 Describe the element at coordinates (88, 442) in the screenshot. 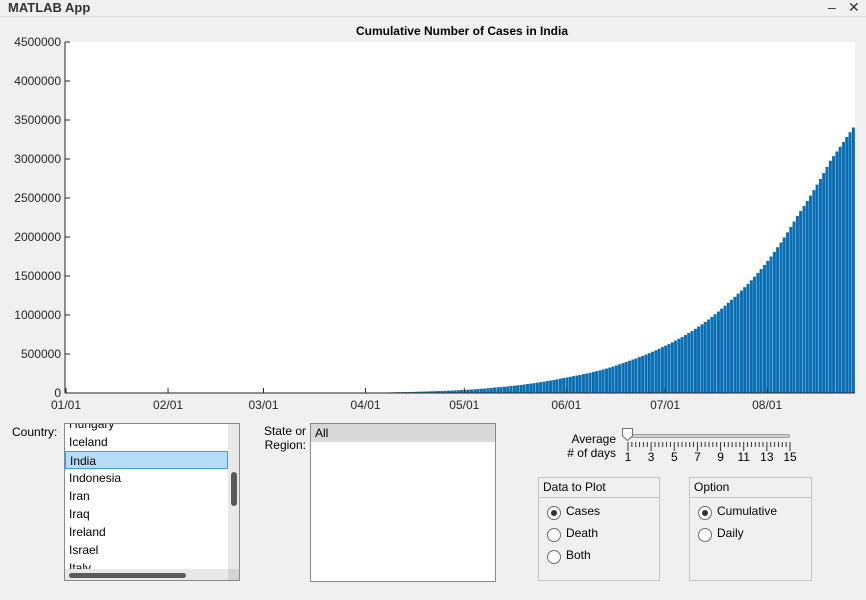

I see `list-item: Iceland` at that location.